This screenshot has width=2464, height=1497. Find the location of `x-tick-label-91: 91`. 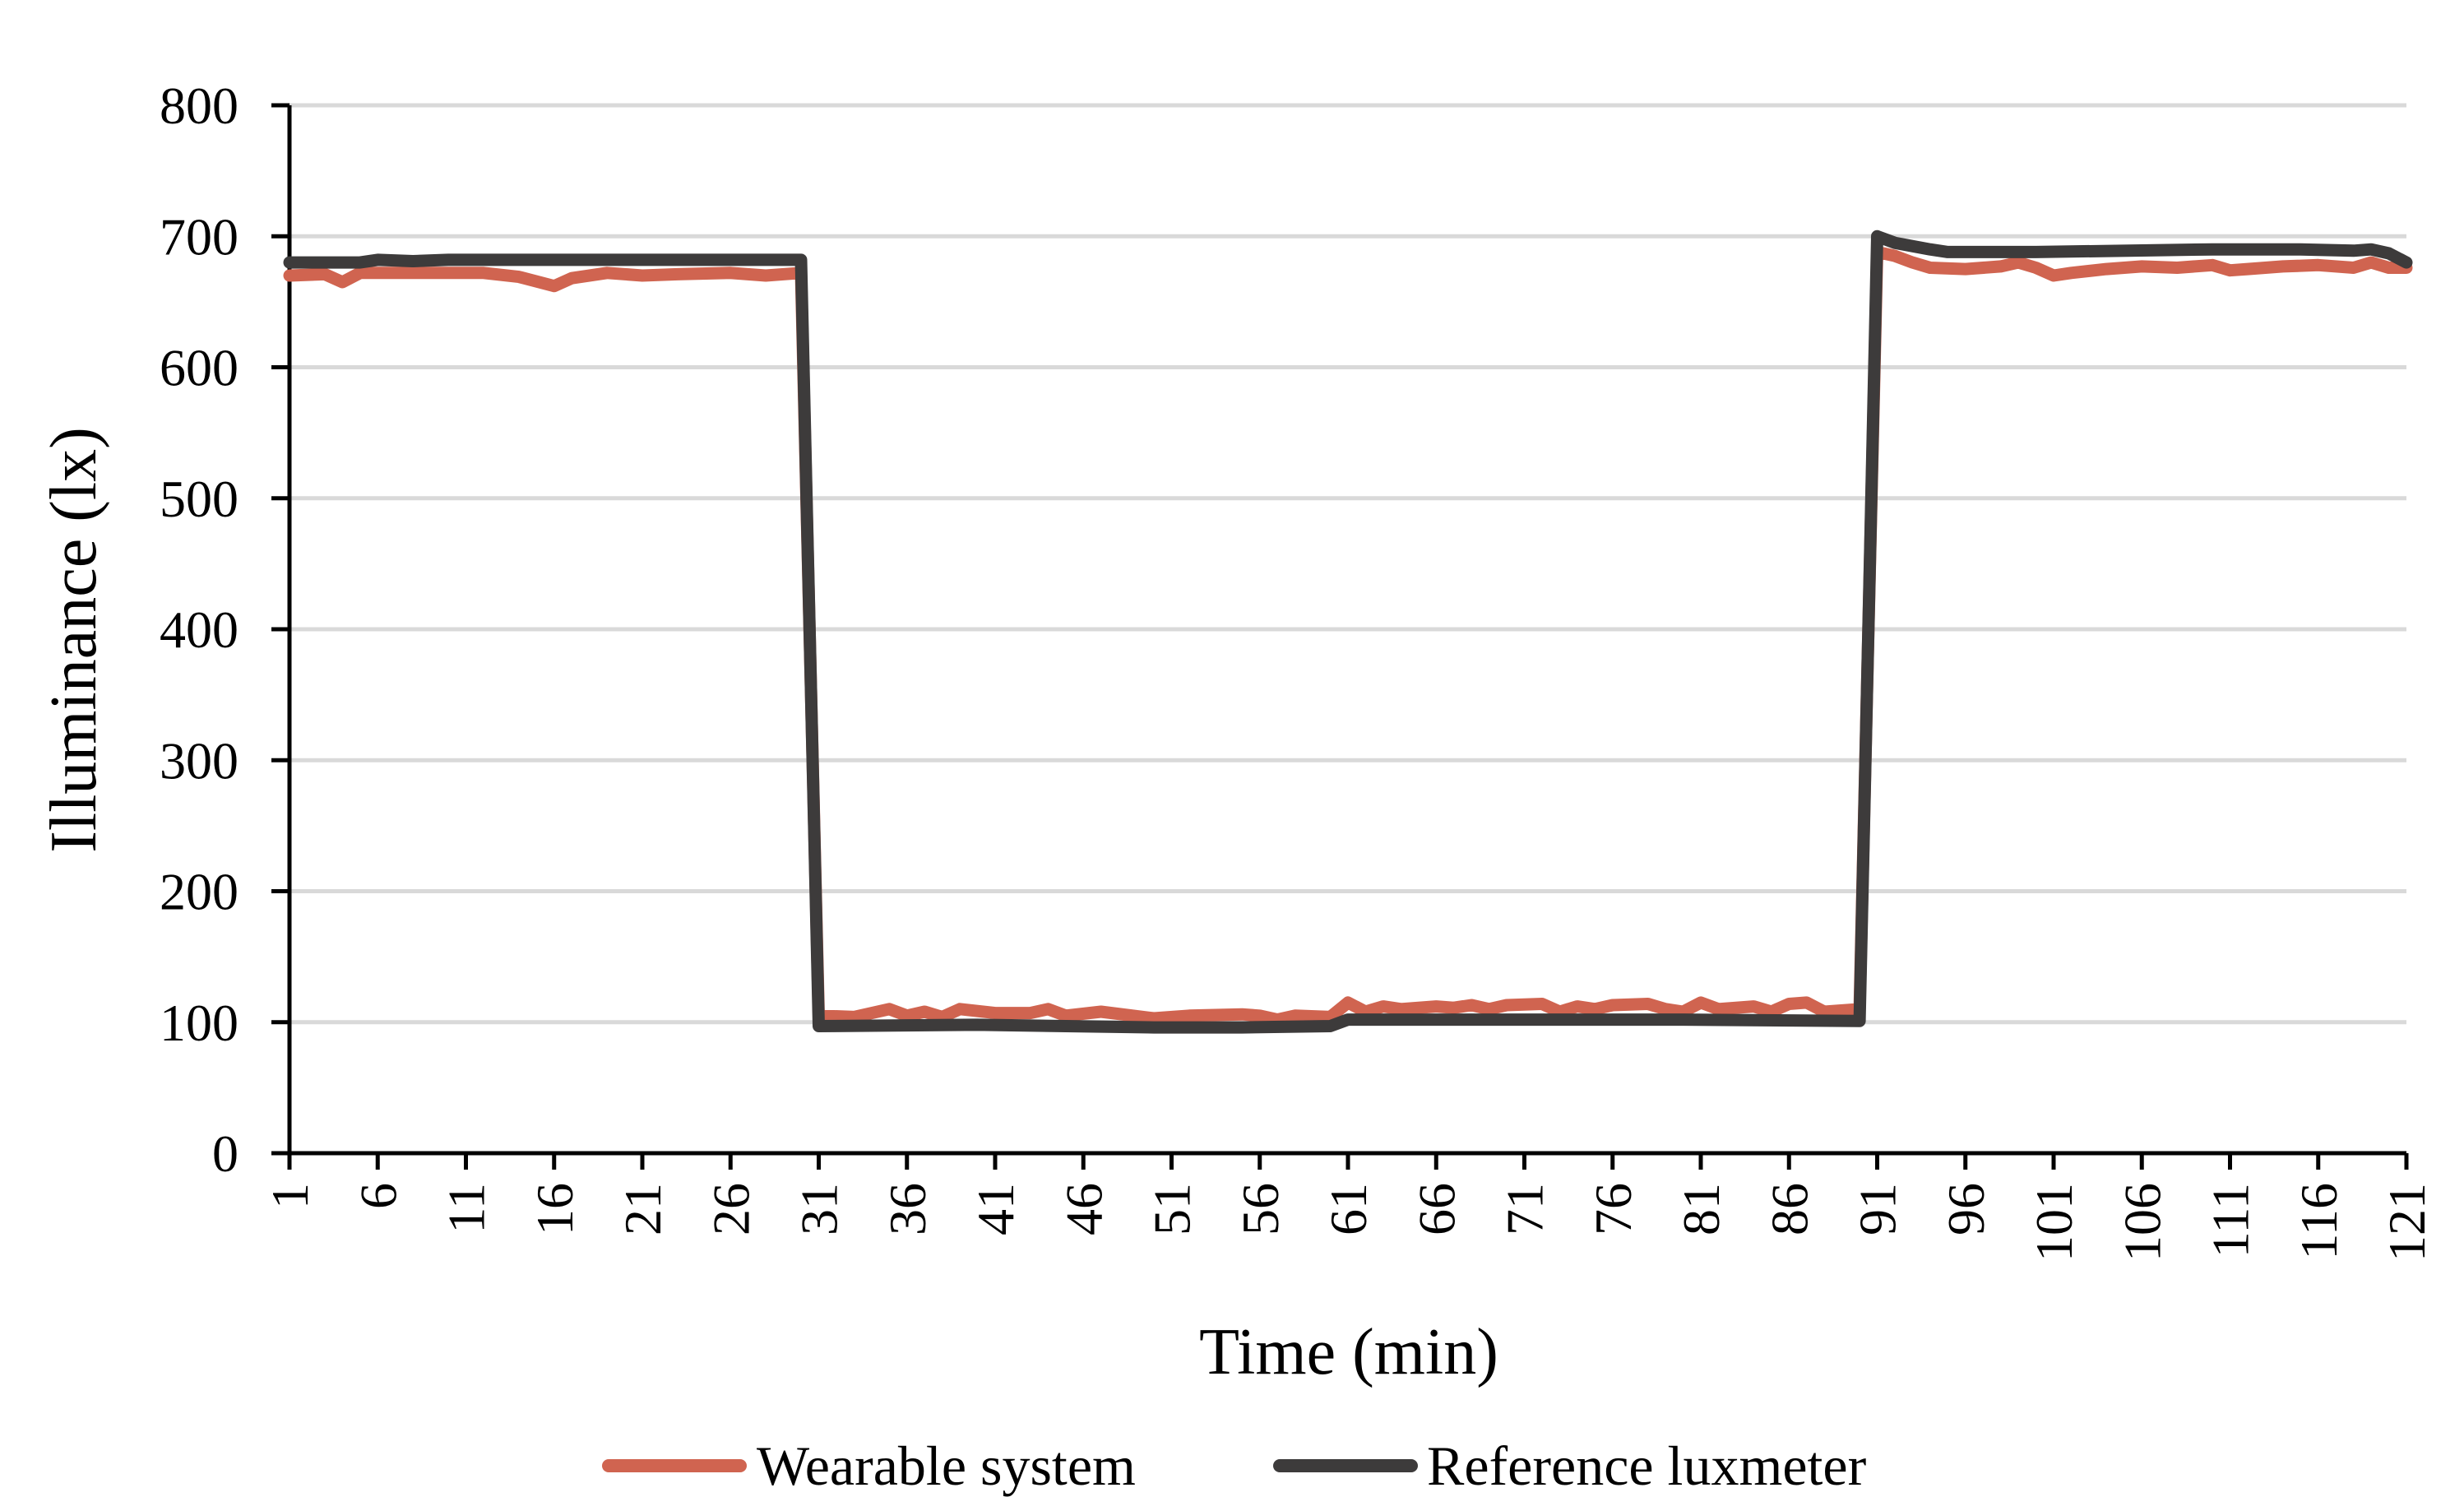

x-tick-label-91: 91 is located at coordinates (1878, 1209).